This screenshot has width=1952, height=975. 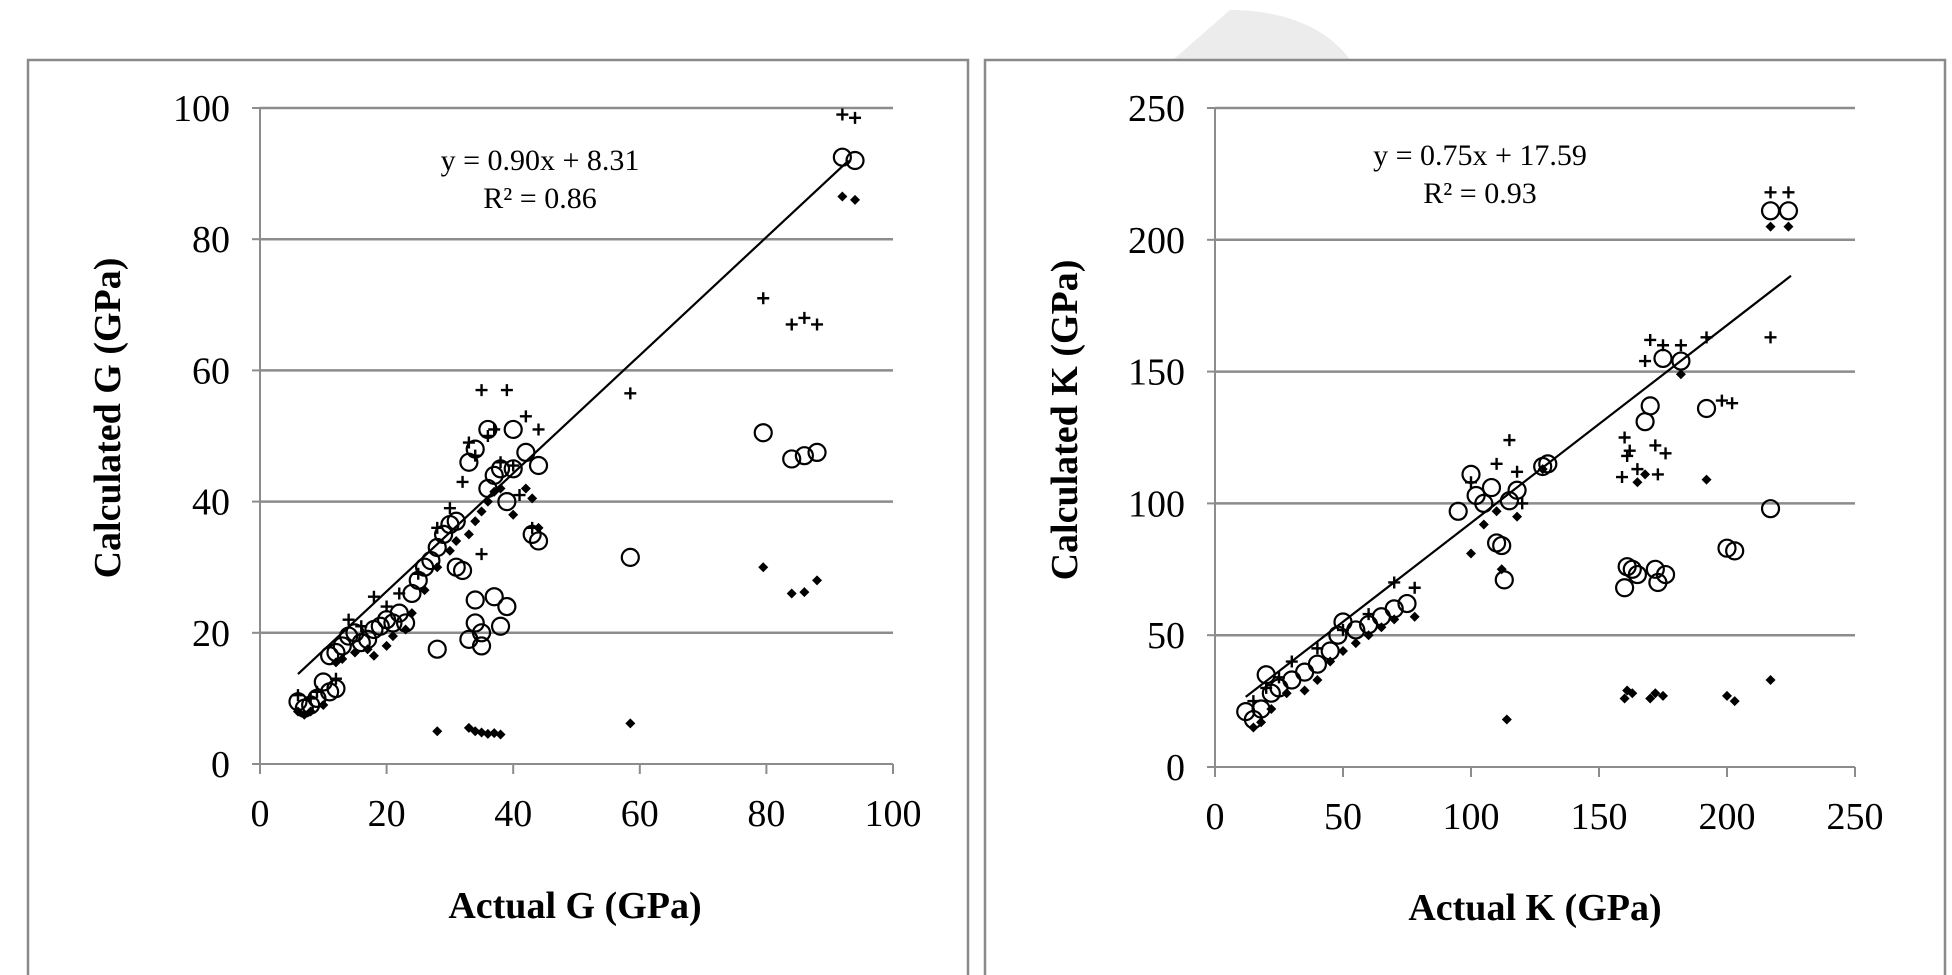 What do you see at coordinates (387, 814) in the screenshot?
I see `x-tick-label: 20` at bounding box center [387, 814].